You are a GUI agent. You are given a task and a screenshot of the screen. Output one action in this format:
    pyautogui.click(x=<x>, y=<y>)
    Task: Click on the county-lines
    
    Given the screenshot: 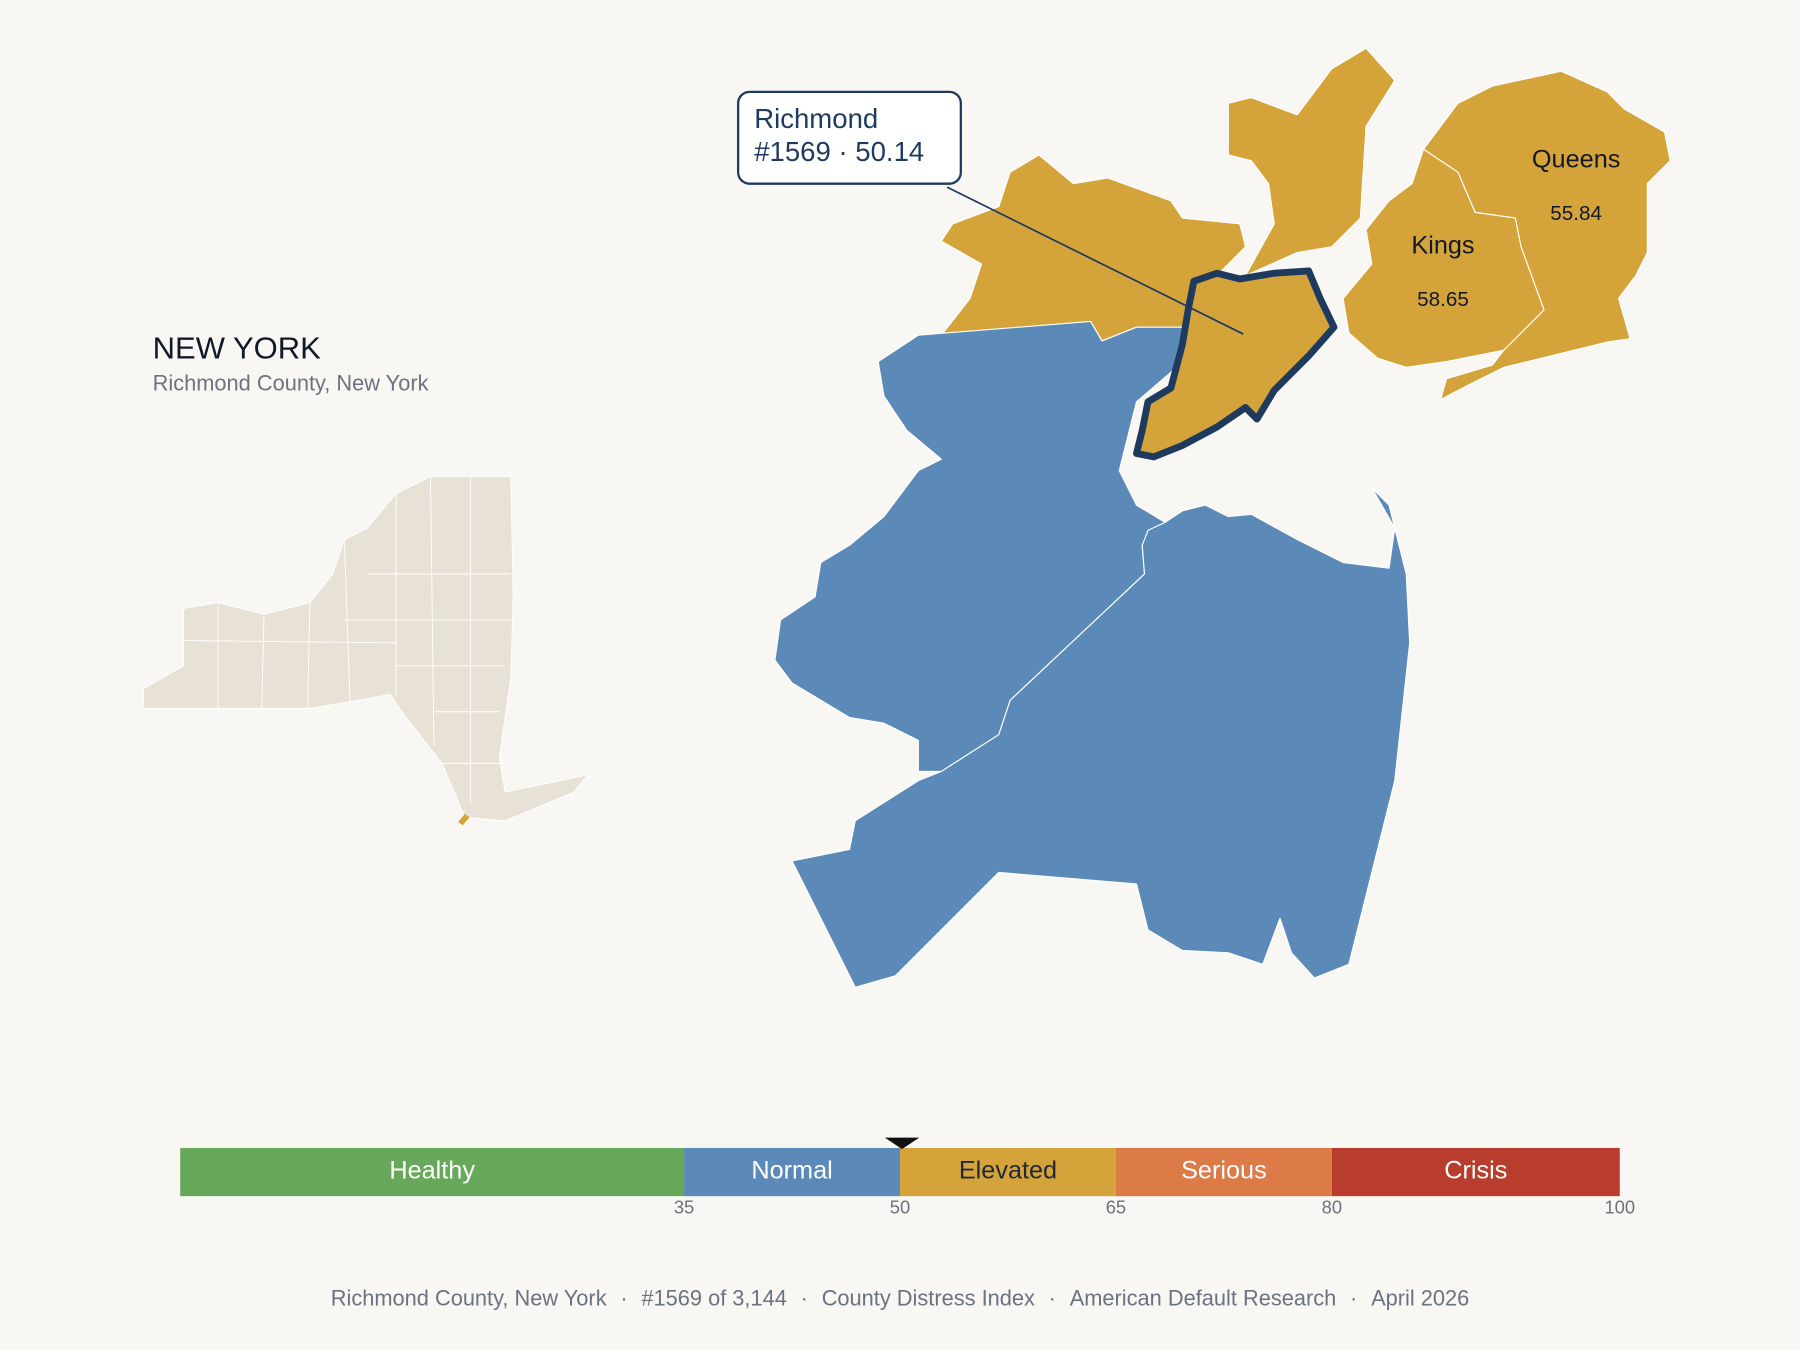 What is the action you would take?
    pyautogui.click(x=347, y=640)
    